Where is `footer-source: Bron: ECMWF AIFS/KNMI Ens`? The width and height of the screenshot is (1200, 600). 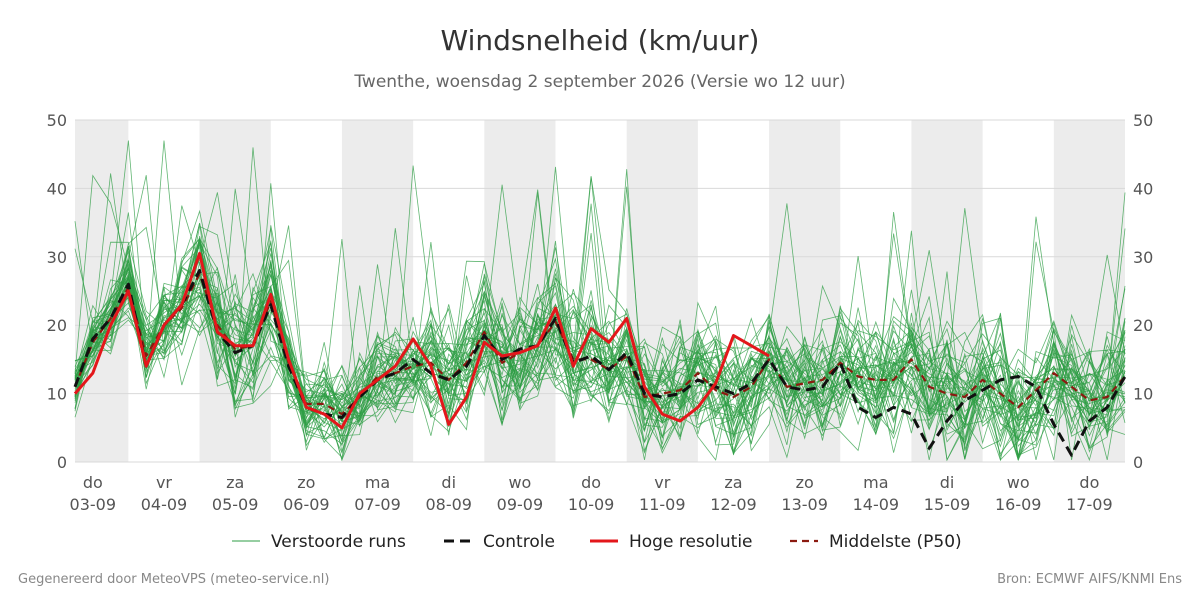
footer-source: Bron: ECMWF AIFS/KNMI Ens is located at coordinates (1089, 579).